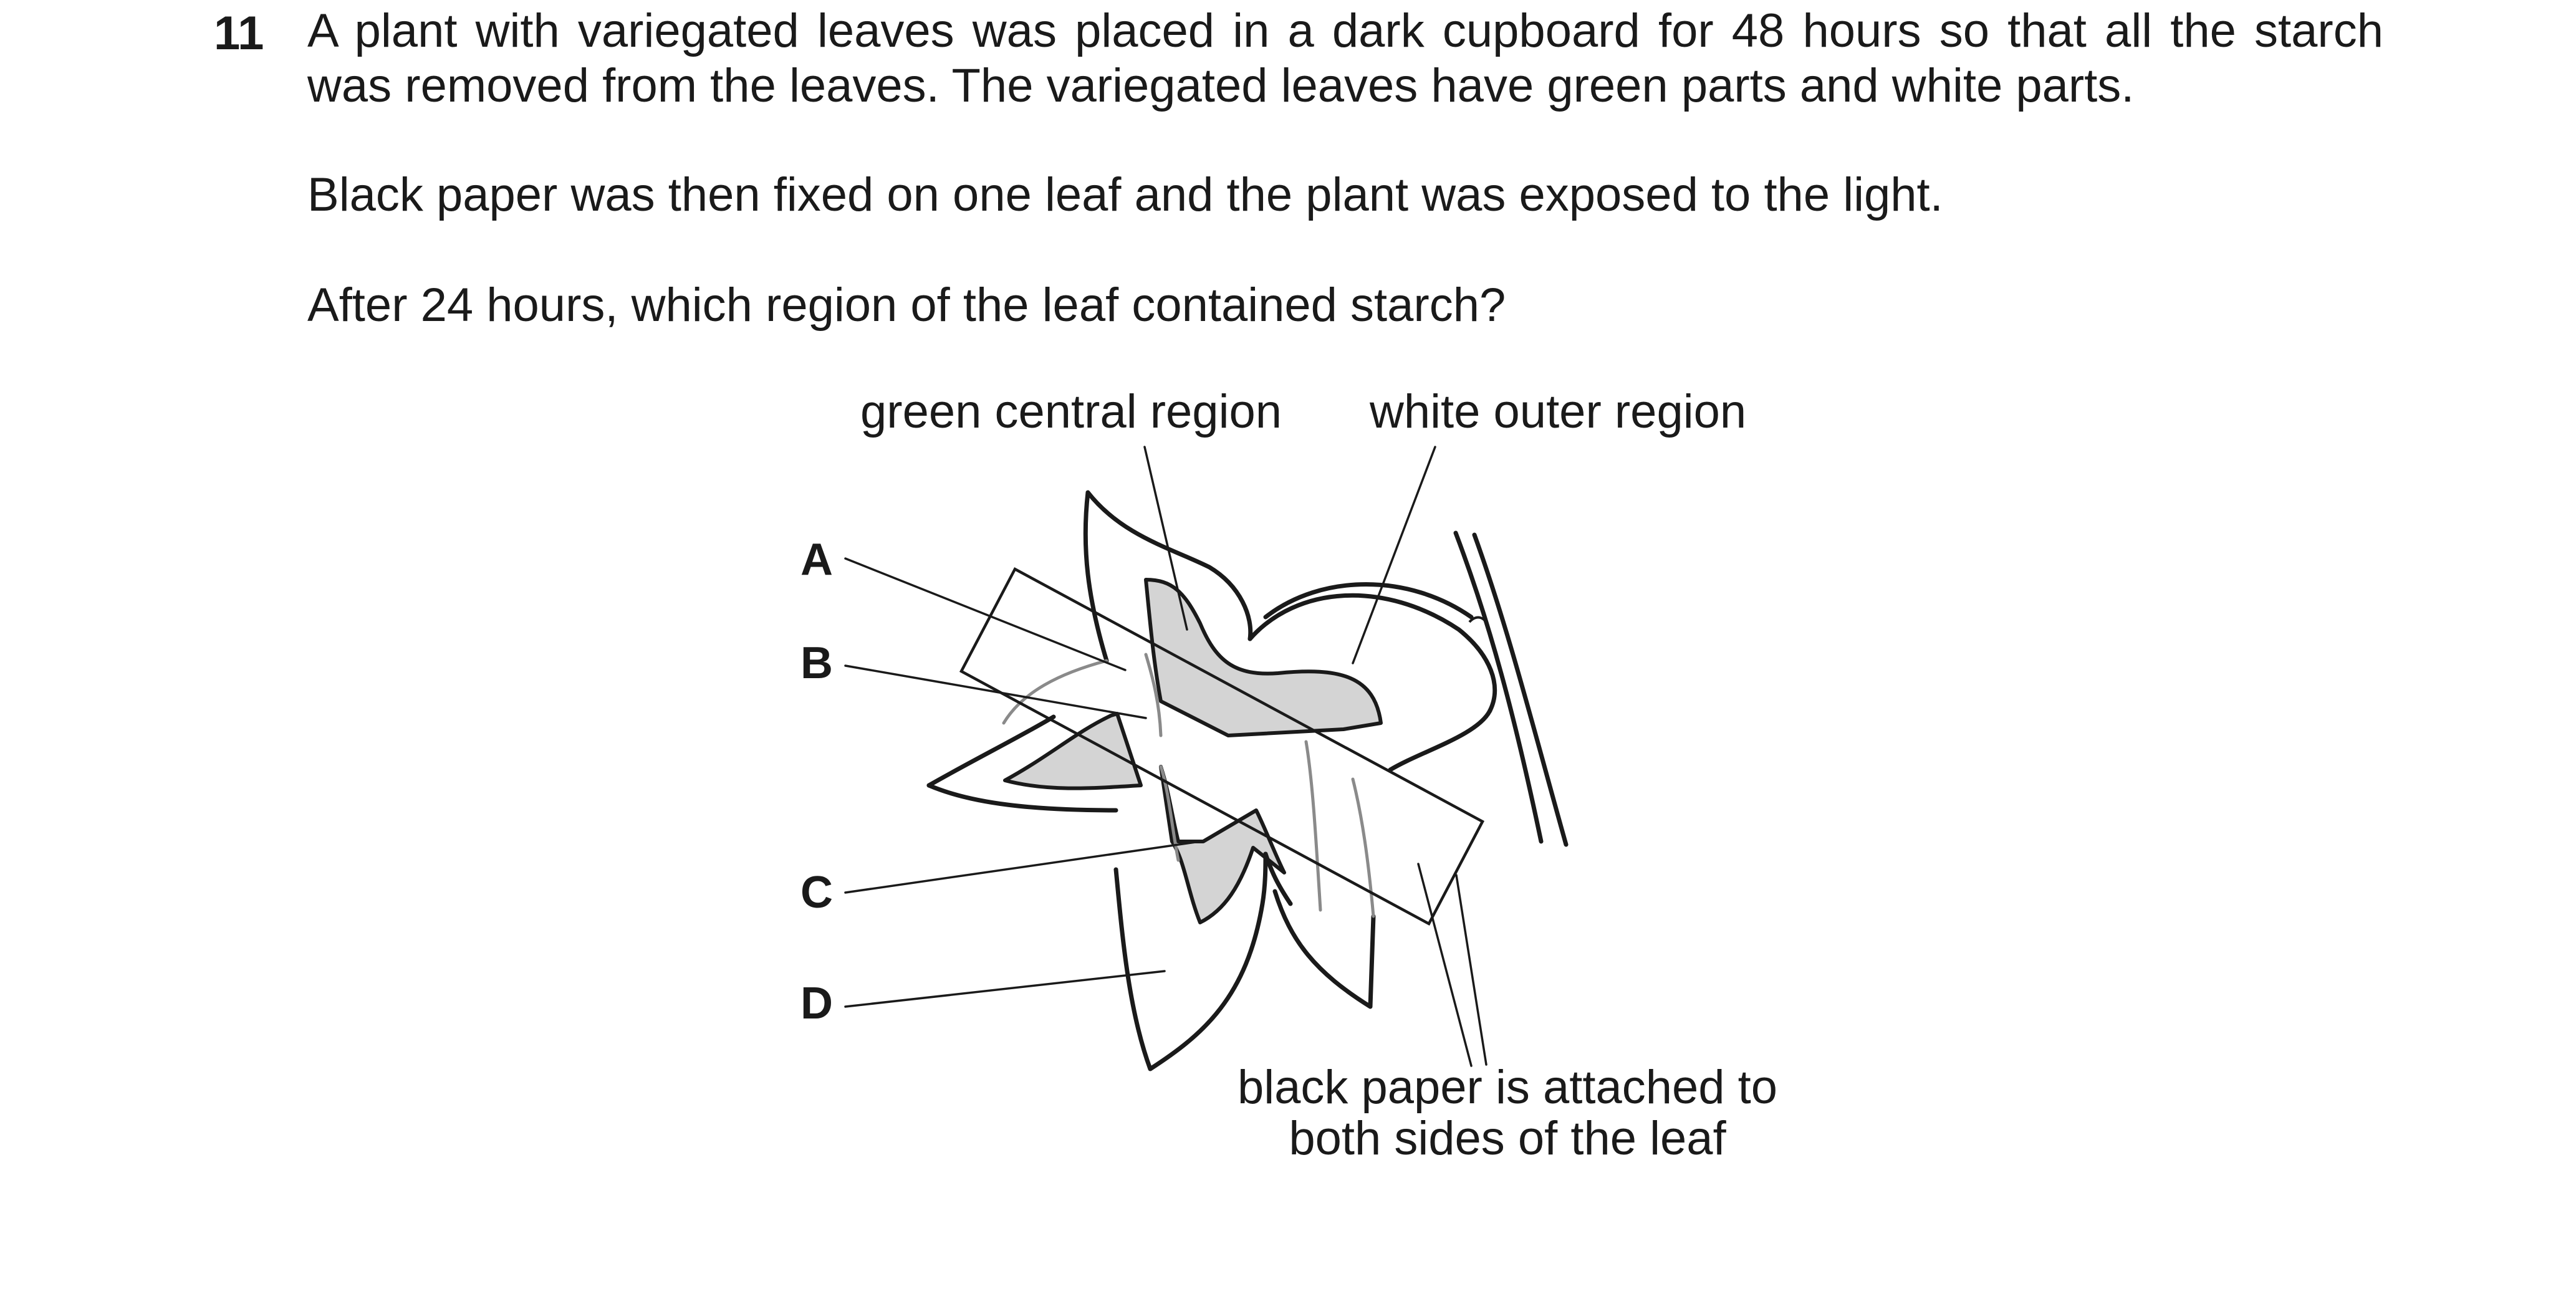 The image size is (2576, 1289). What do you see at coordinates (1507, 1087) in the screenshot?
I see `black-paper-label-line-1: black paper is attached to` at bounding box center [1507, 1087].